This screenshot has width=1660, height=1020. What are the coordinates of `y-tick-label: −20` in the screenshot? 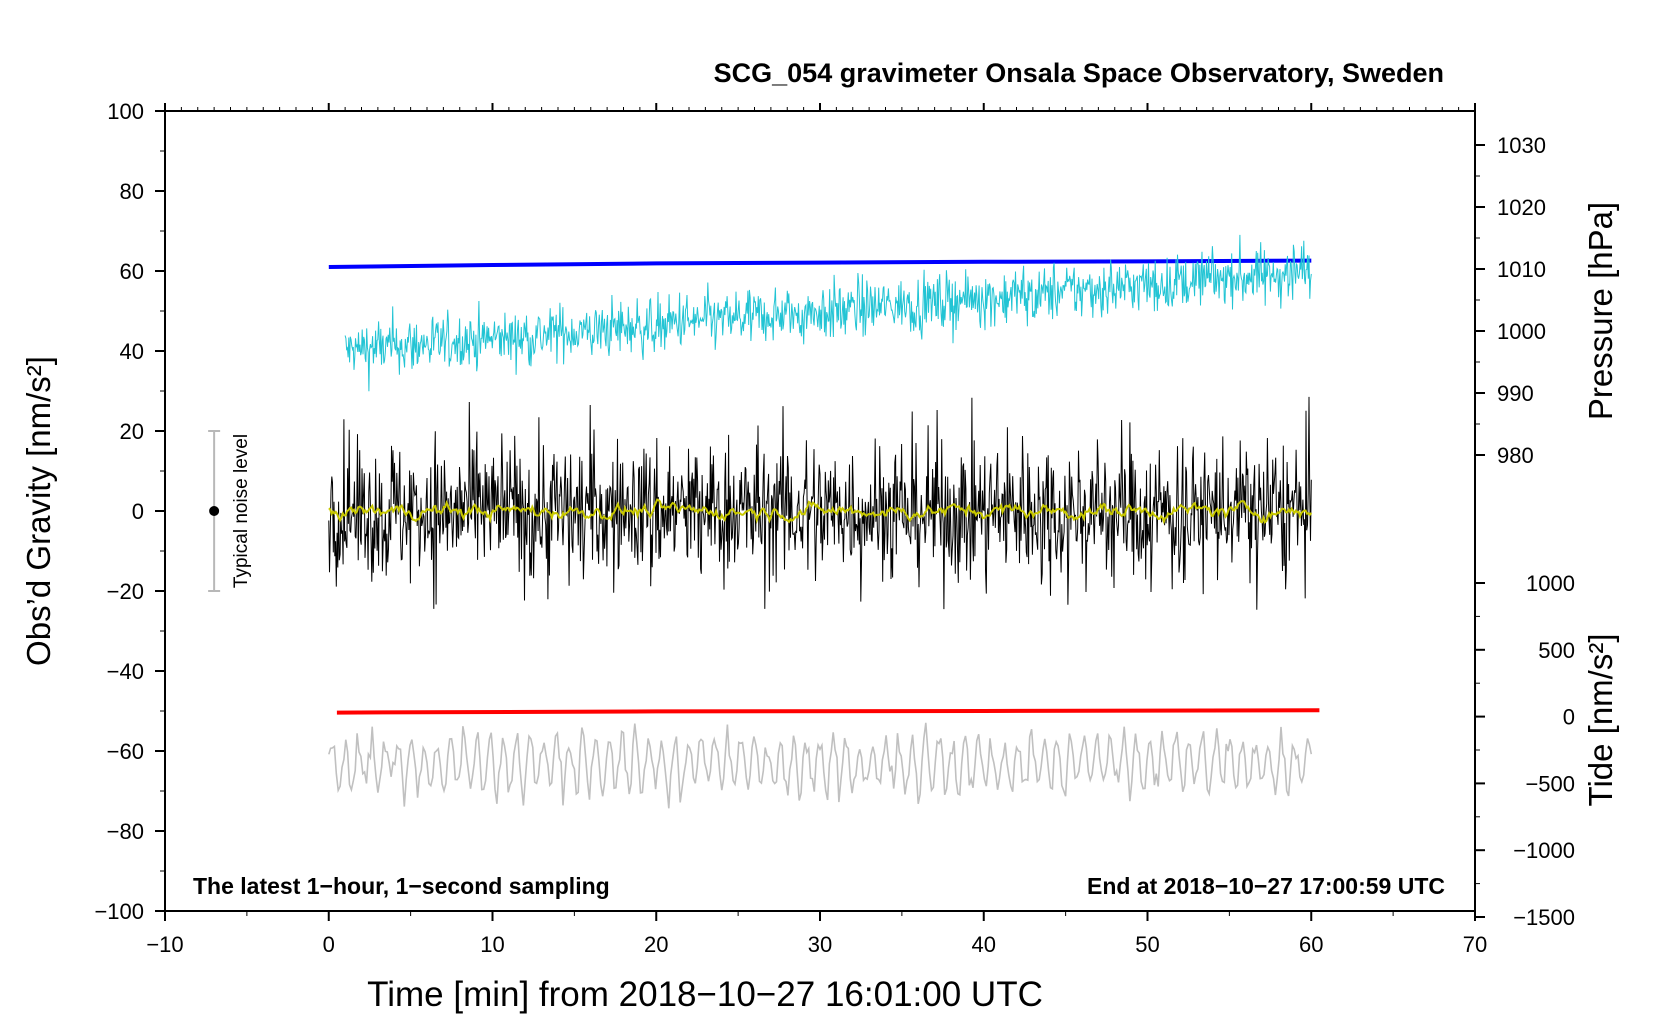 It's located at (125, 591).